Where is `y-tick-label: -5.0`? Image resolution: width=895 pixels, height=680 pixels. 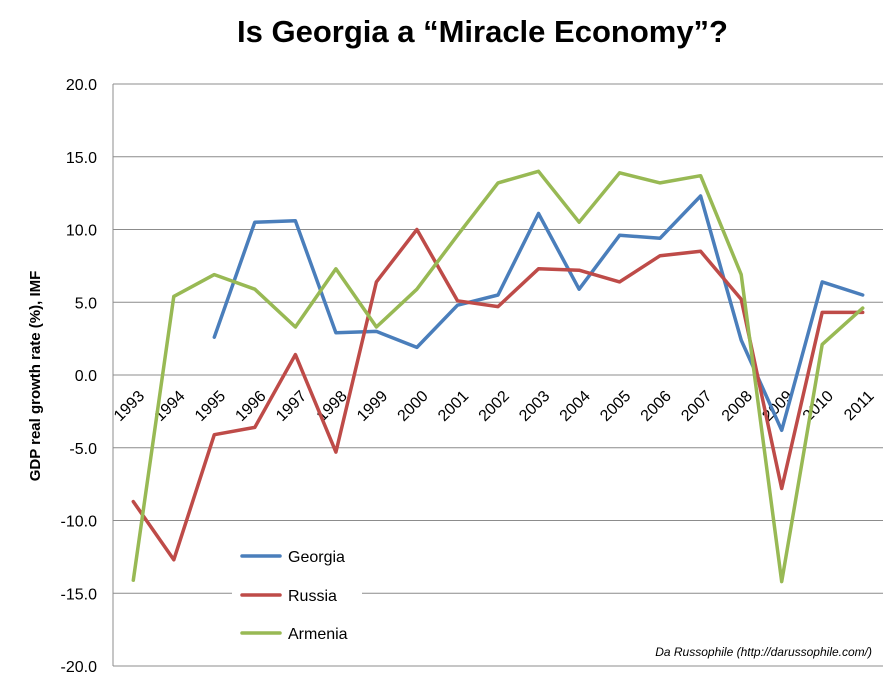
y-tick-label: -5.0 is located at coordinates (83, 449).